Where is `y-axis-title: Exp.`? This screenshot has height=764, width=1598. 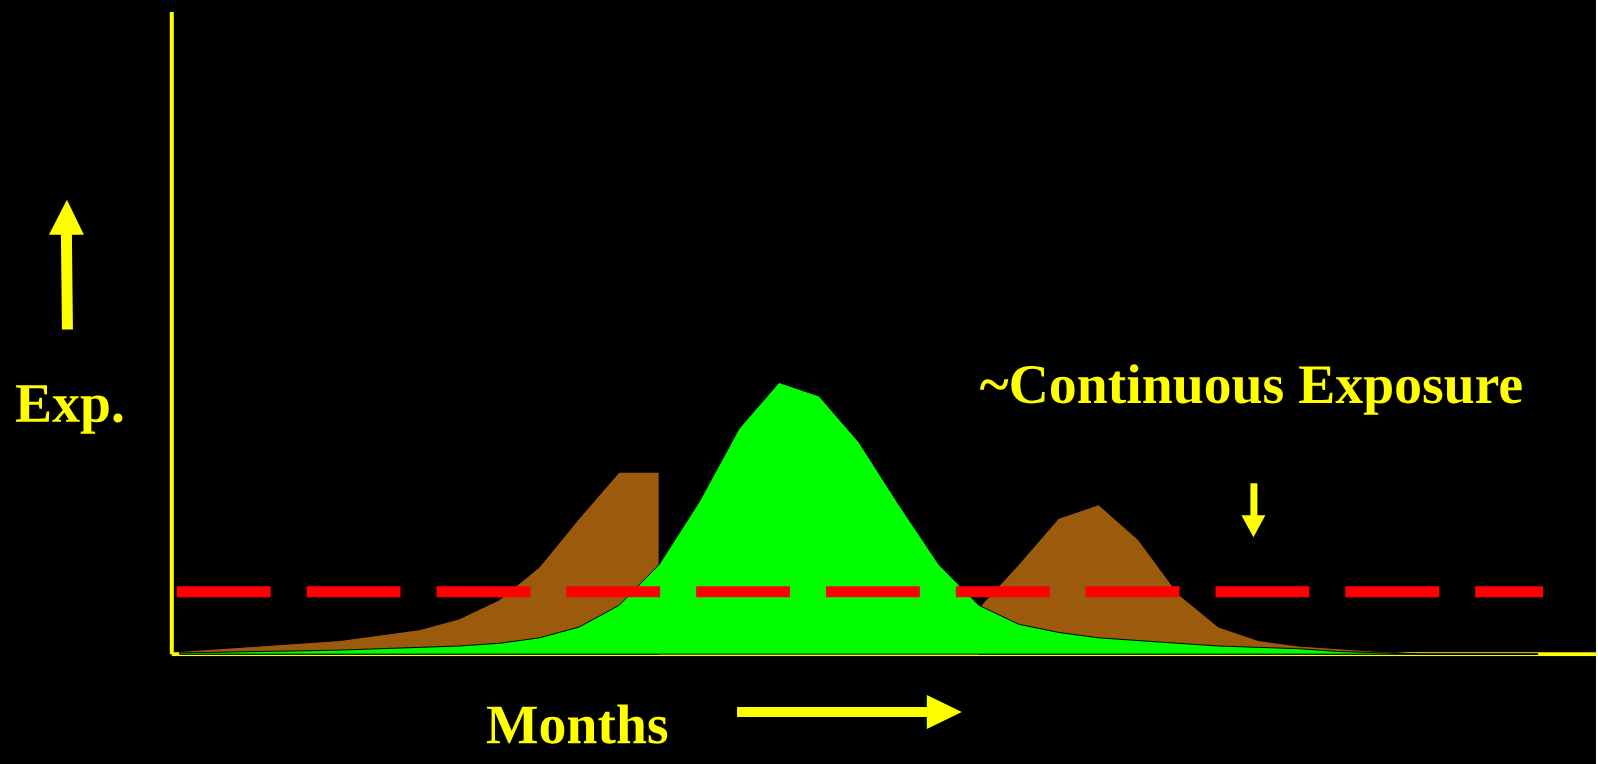
y-axis-title: Exp. is located at coordinates (69, 409).